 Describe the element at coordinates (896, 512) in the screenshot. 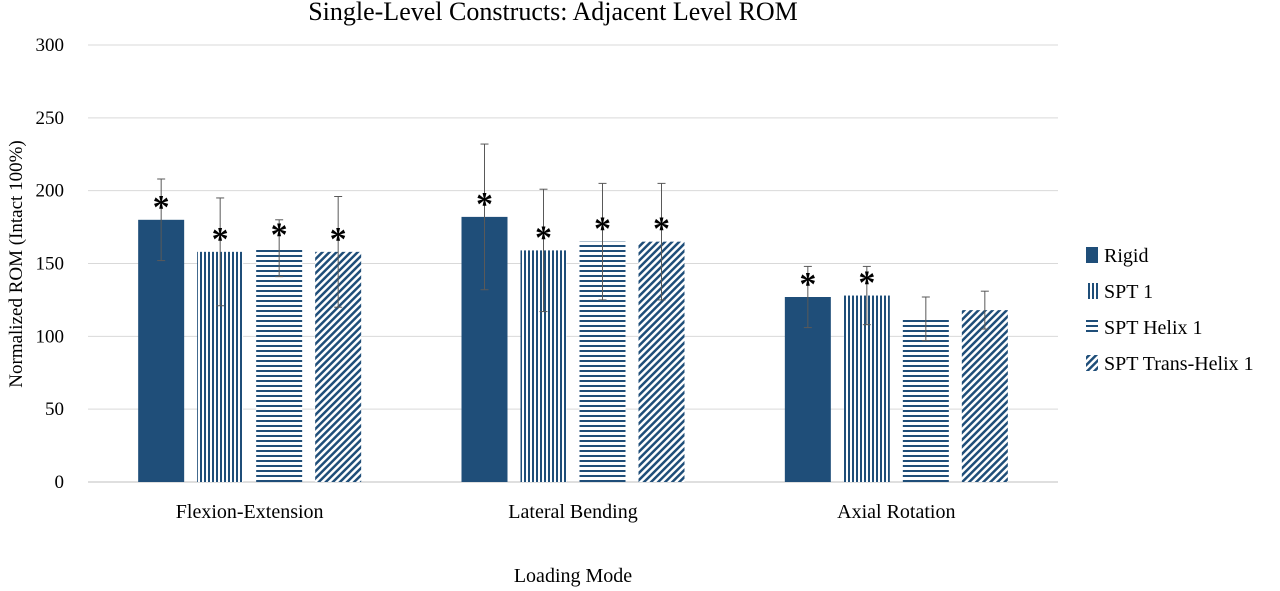

I see `x-tick-label: Axial Rotation` at that location.